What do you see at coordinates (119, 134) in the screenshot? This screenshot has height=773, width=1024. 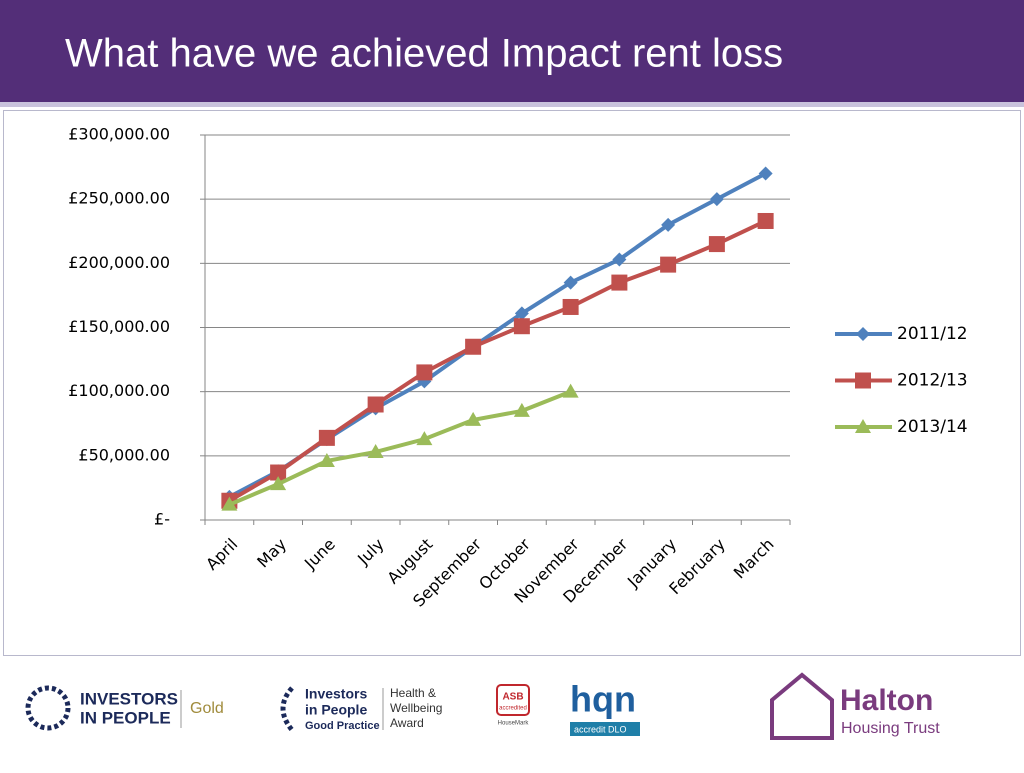 I see `y-tick-label: £300,000.00` at bounding box center [119, 134].